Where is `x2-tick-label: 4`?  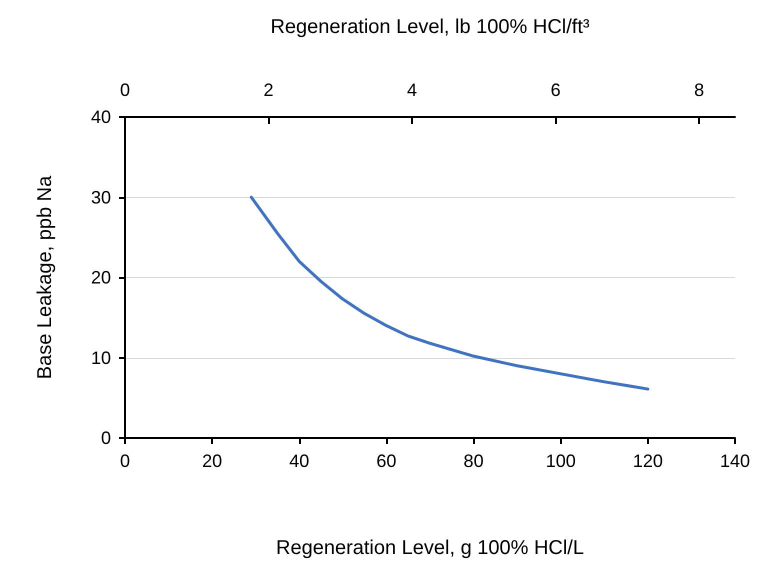
x2-tick-label: 4 is located at coordinates (412, 90).